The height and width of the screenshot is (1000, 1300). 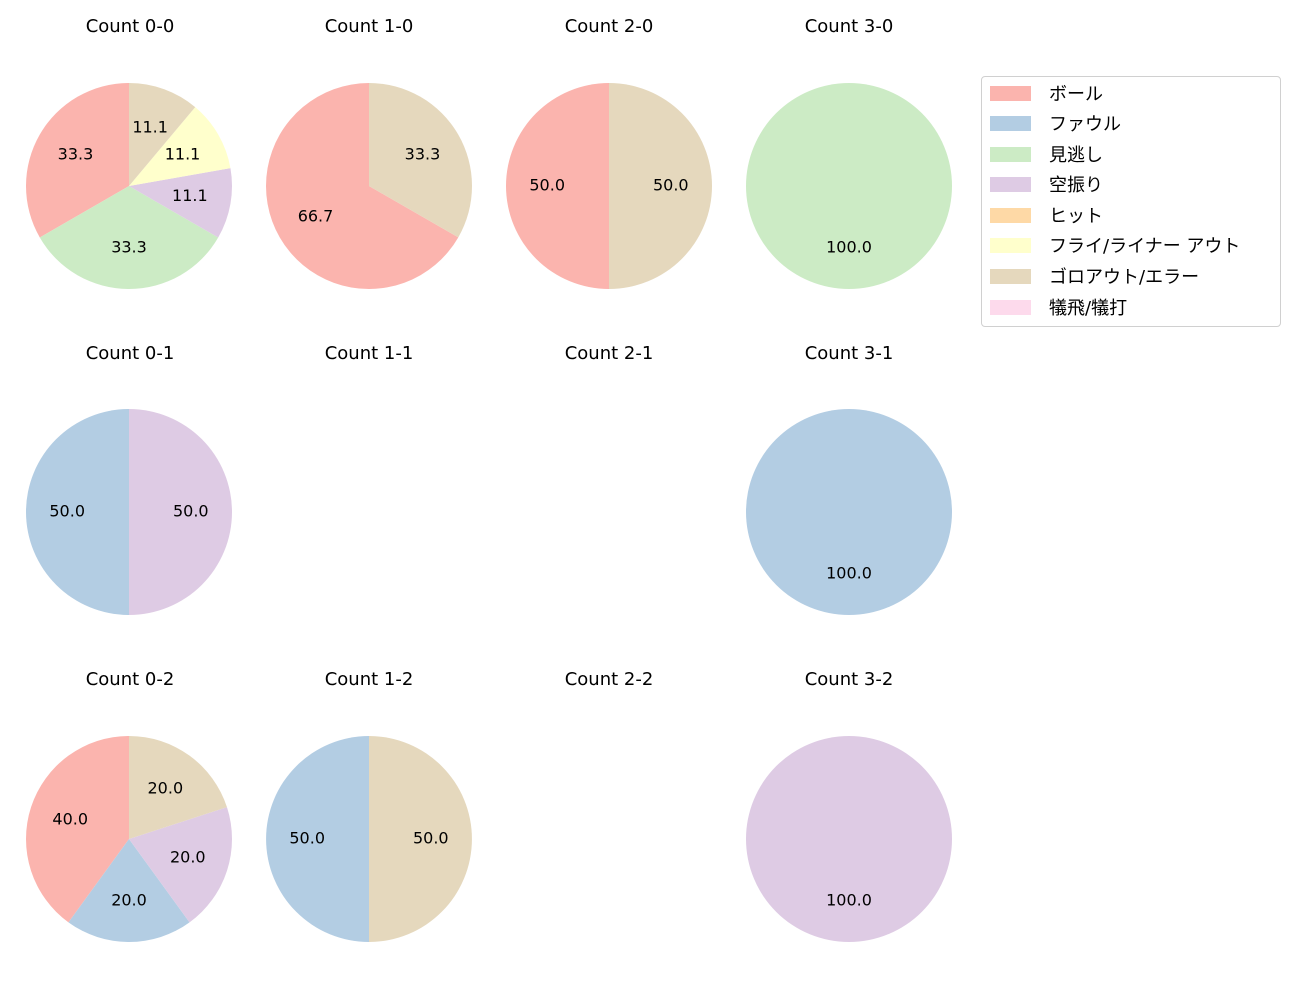 I want to click on subplot-title: Count 1-0, so click(x=369, y=26).